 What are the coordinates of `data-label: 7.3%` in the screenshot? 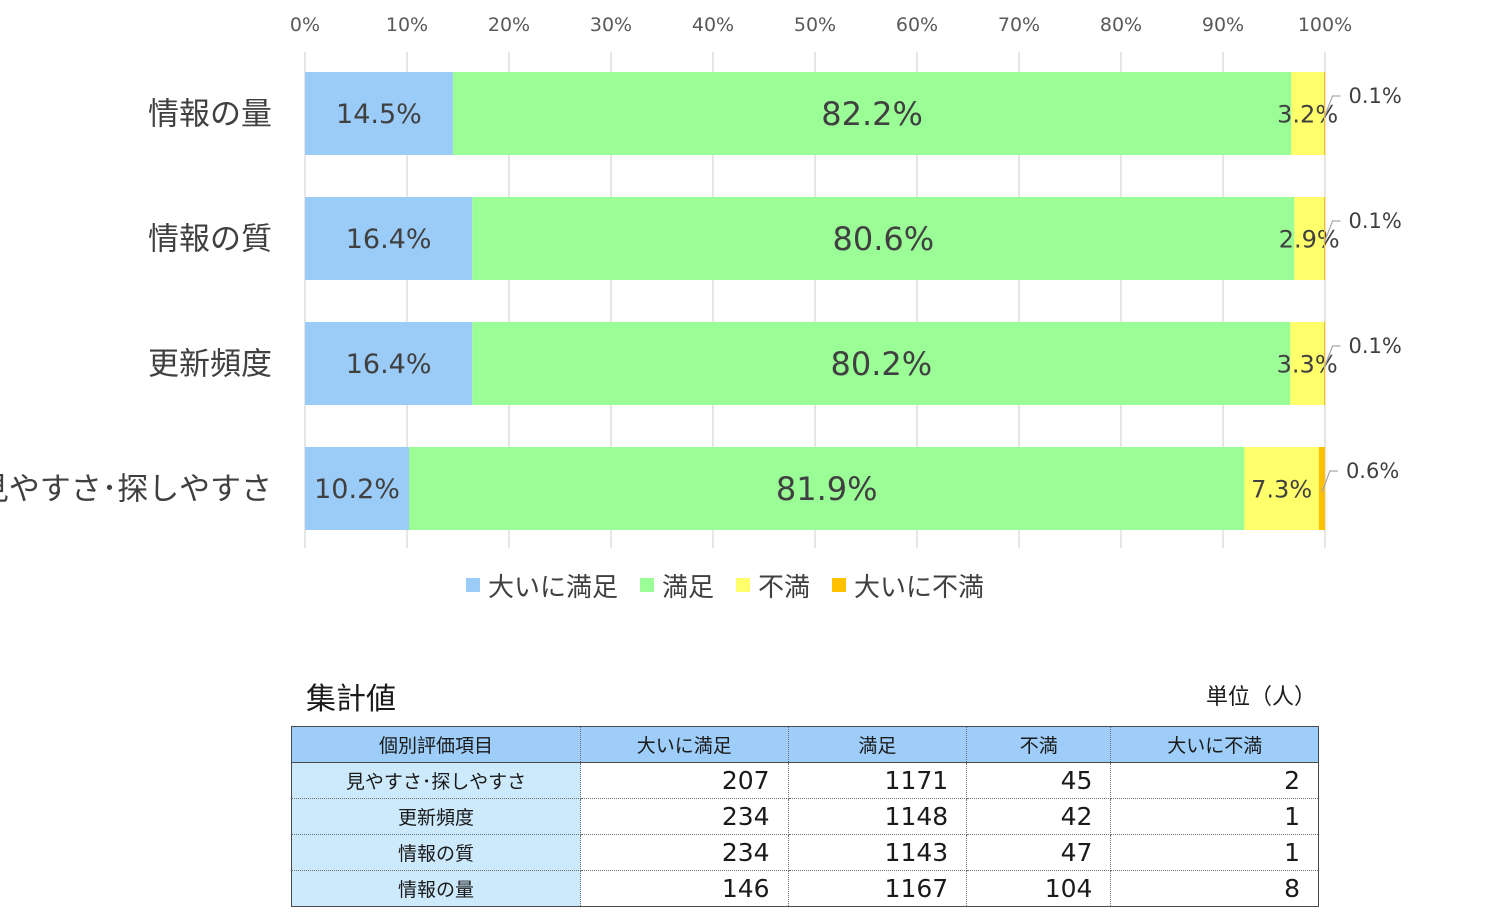 It's located at (1281, 490).